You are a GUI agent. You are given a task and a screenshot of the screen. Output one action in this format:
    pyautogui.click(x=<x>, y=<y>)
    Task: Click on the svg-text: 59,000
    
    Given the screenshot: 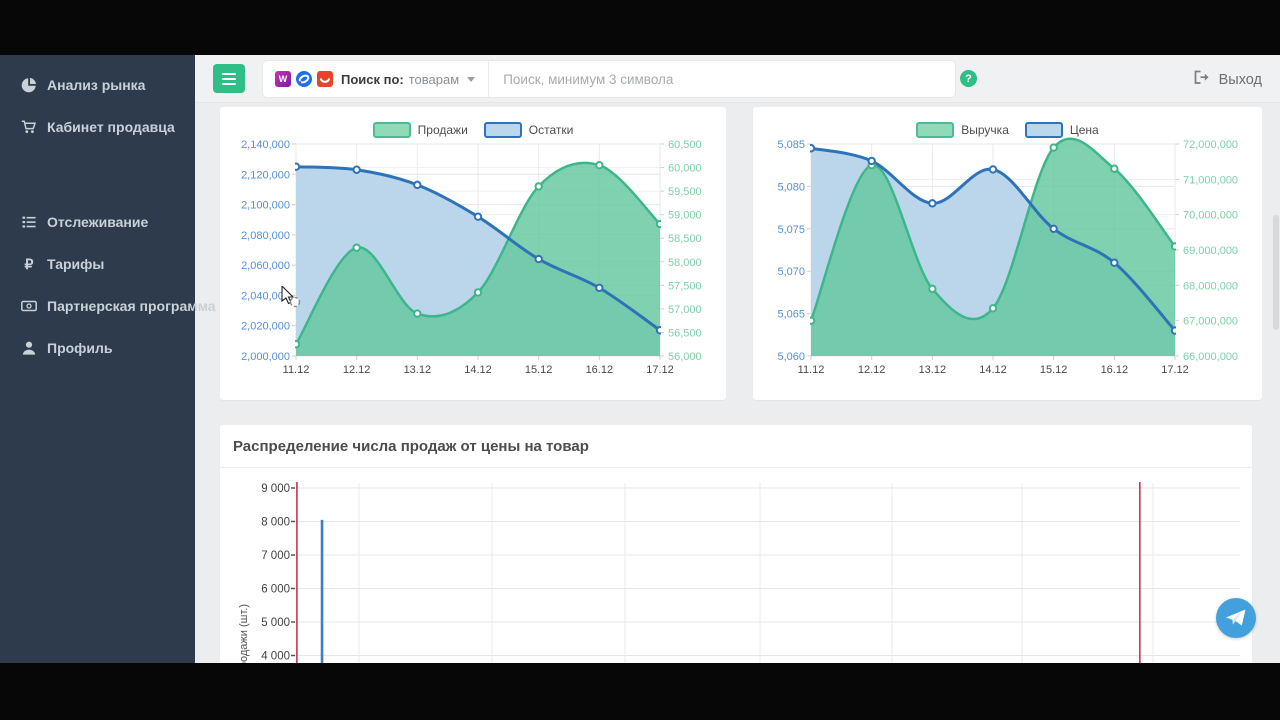 What is the action you would take?
    pyautogui.click(x=685, y=216)
    